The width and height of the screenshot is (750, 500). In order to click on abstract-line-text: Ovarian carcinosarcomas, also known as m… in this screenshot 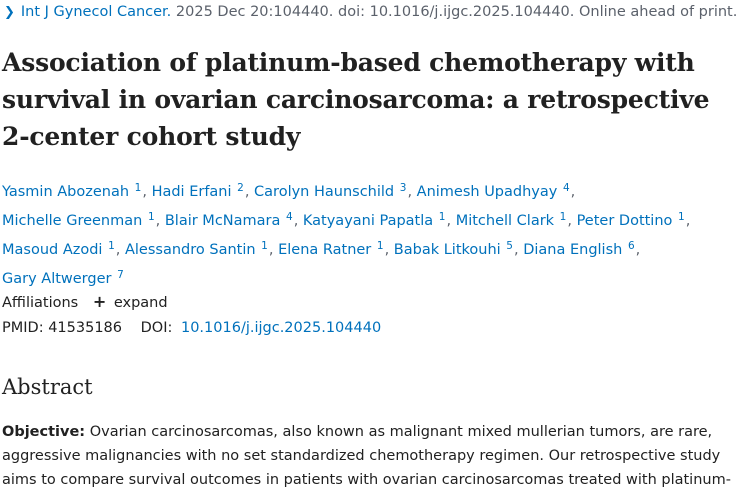, I will do `click(401, 432)`.